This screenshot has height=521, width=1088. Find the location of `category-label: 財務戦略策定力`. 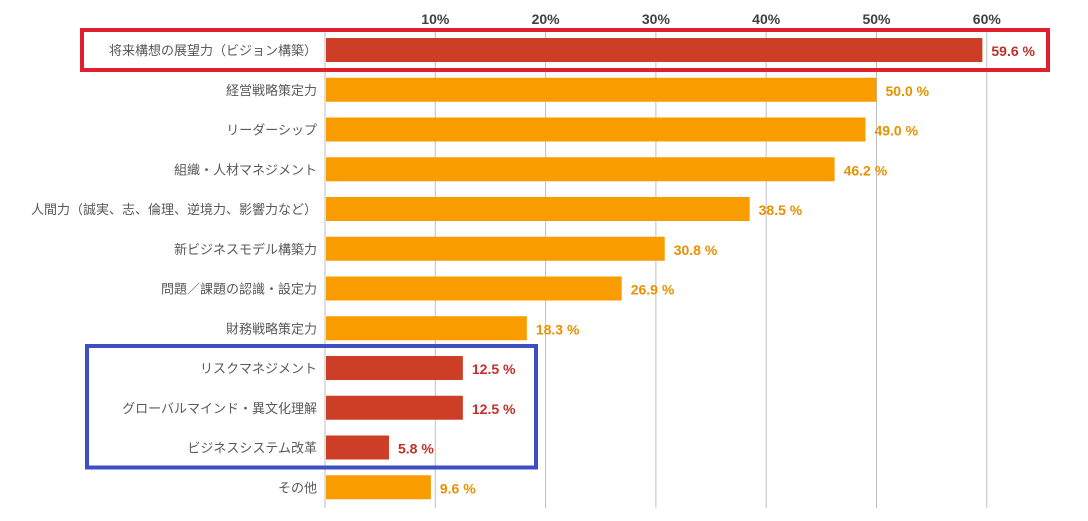

category-label: 財務戦略策定力 is located at coordinates (271, 329).